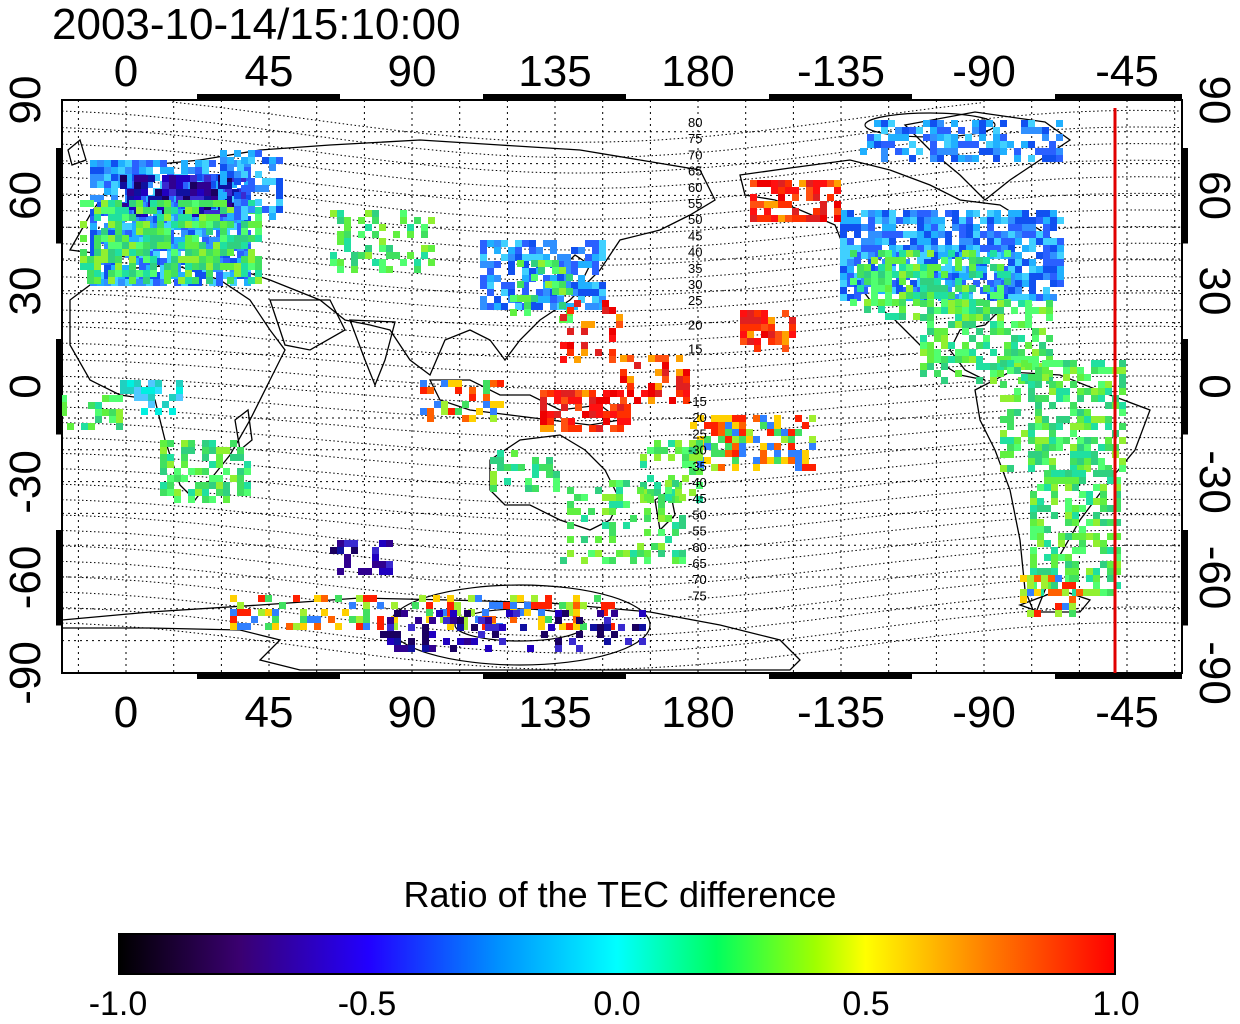 This screenshot has height=1024, width=1240. What do you see at coordinates (695, 284) in the screenshot?
I see `contour-label: 30` at bounding box center [695, 284].